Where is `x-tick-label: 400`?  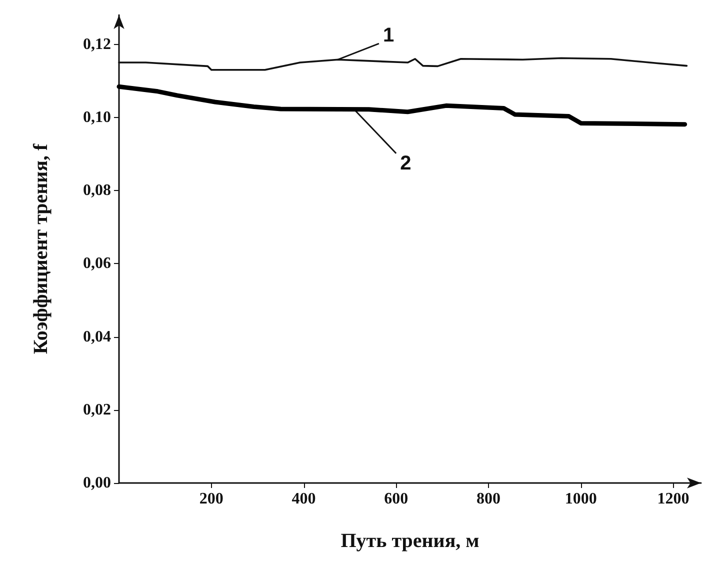 x-tick-label: 400 is located at coordinates (304, 499).